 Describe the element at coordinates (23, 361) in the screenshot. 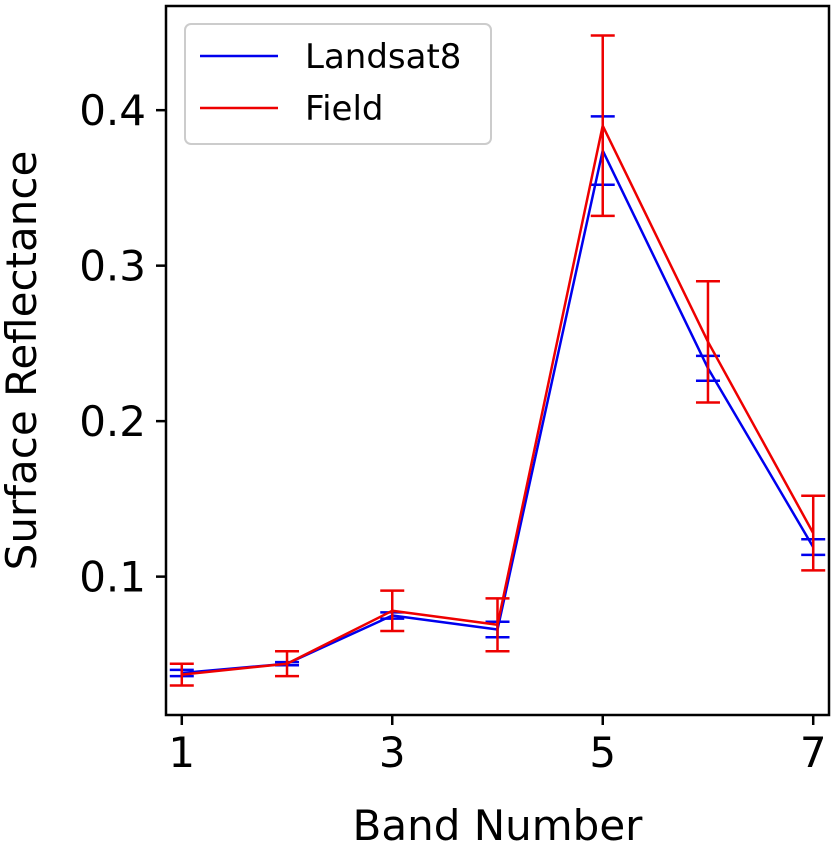

I see `y-axis-label: Surface Reflectance` at that location.